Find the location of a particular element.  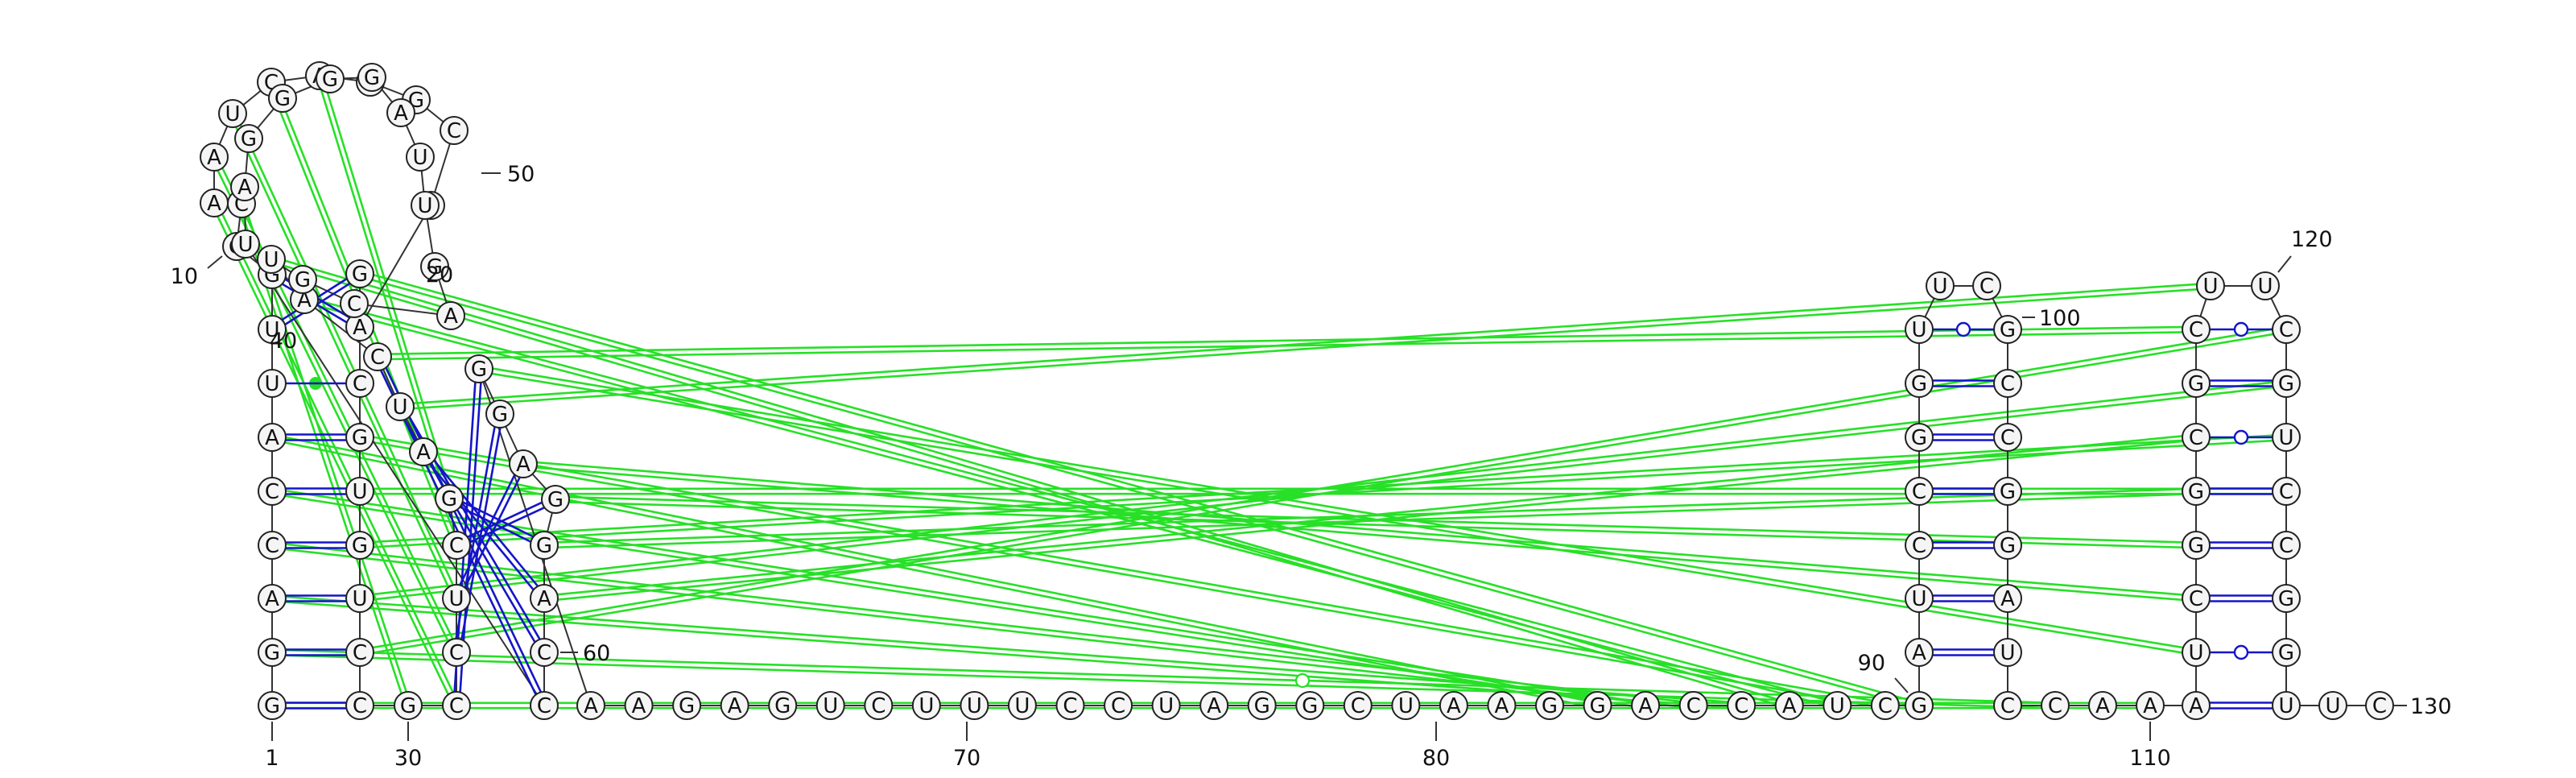

position-label: 50 is located at coordinates (521, 174).